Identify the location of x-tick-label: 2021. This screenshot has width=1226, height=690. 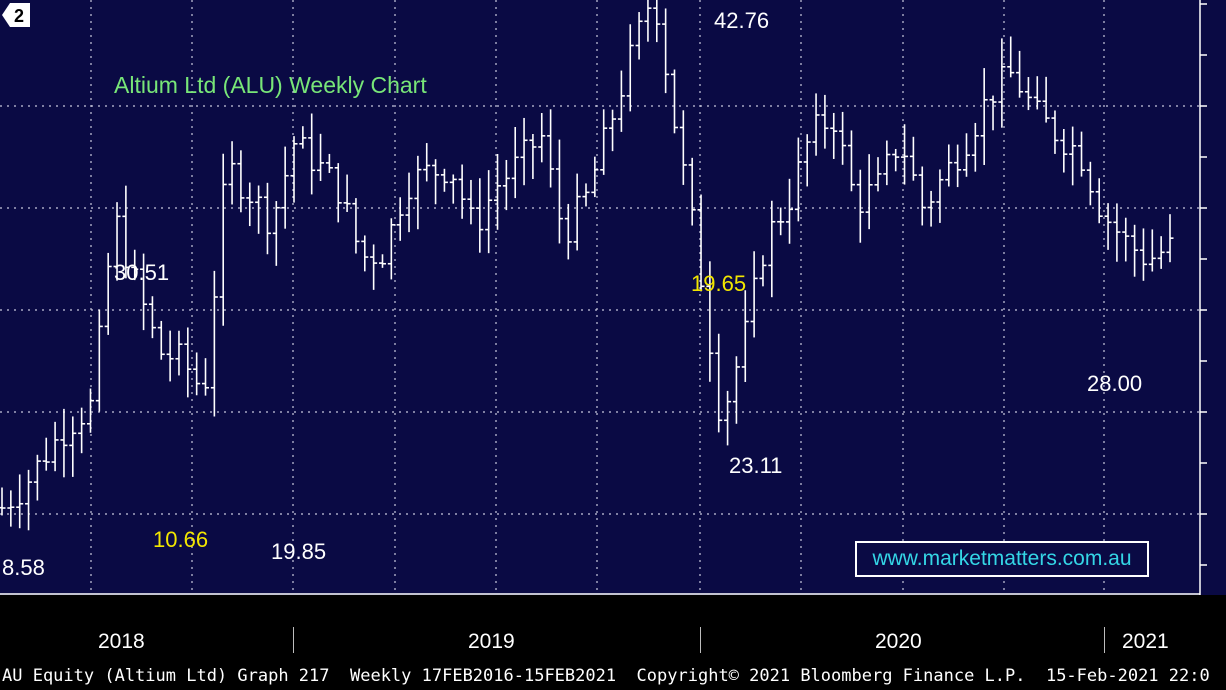
(1145, 641).